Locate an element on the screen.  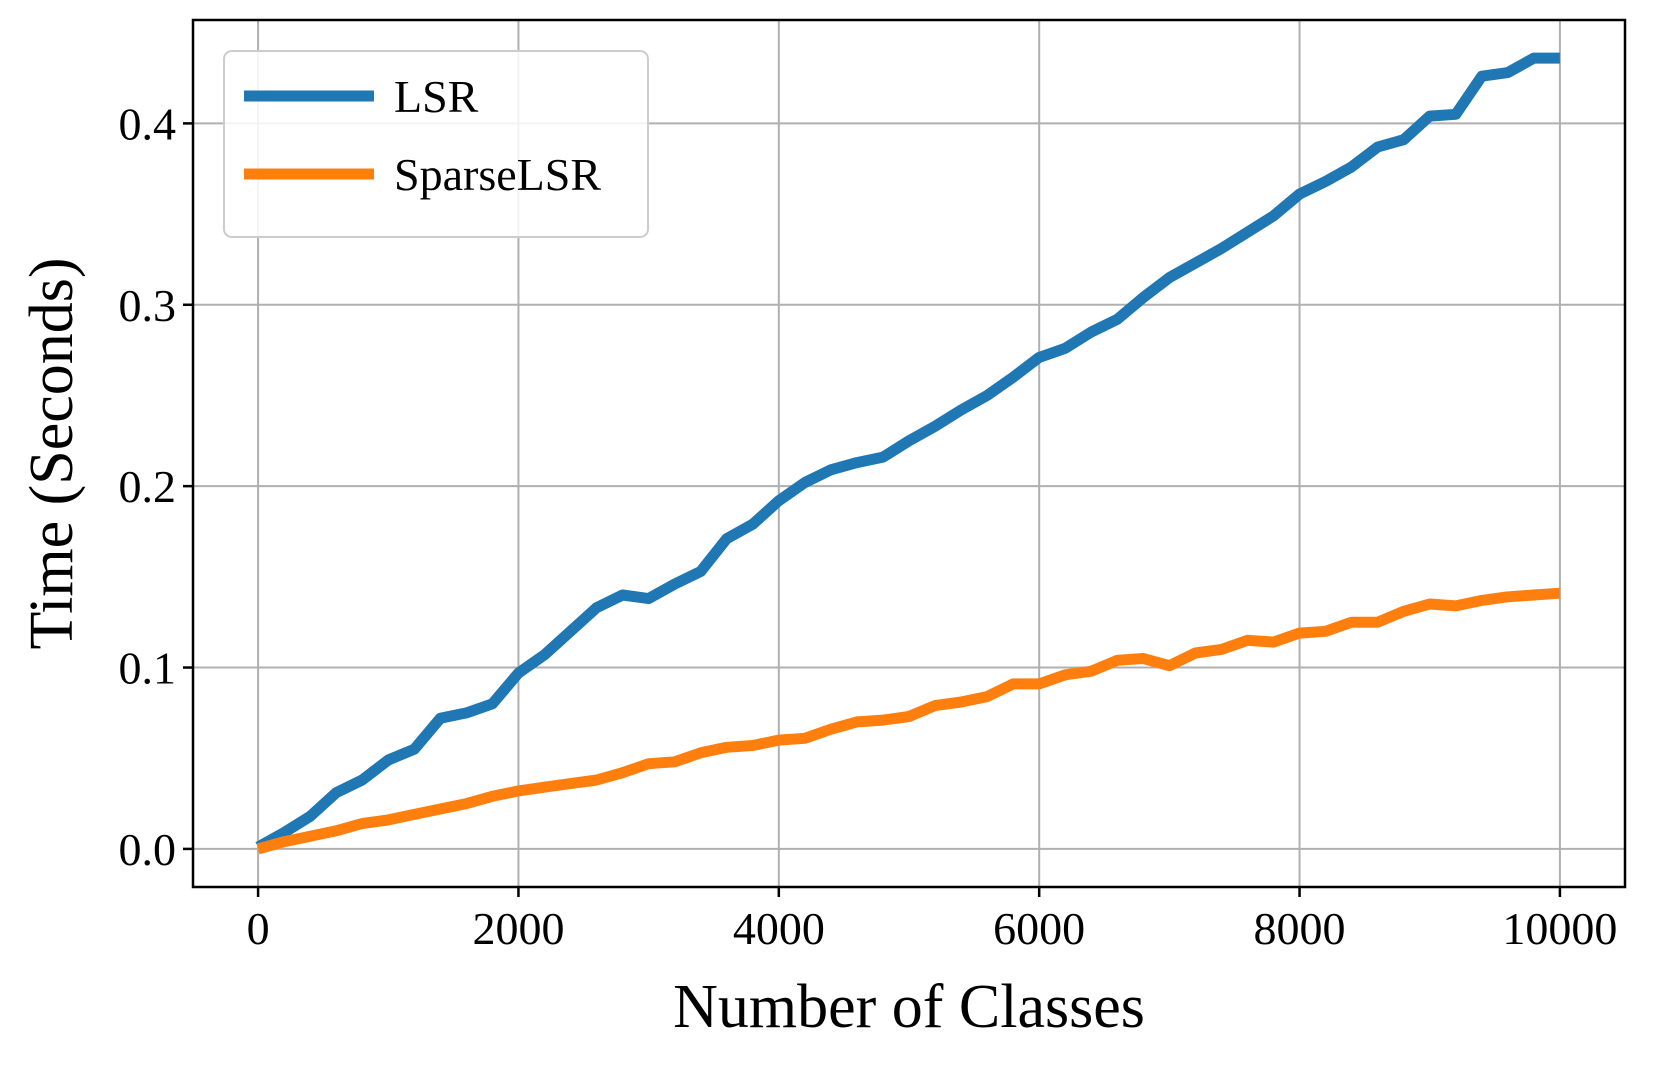
y-tick-label: 0.2 is located at coordinates (148, 486).